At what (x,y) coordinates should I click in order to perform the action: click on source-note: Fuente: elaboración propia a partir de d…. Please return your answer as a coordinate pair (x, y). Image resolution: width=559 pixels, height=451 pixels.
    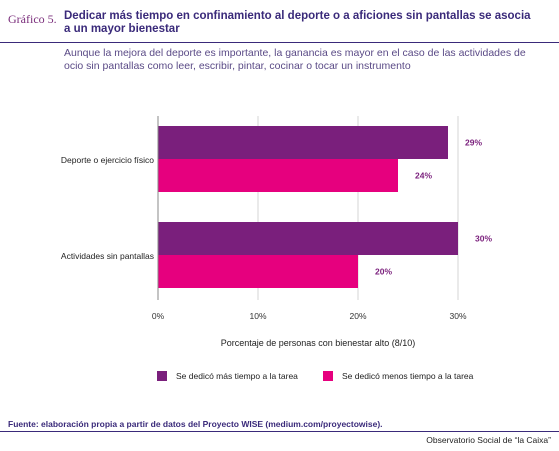
    Looking at the image, I should click on (195, 424).